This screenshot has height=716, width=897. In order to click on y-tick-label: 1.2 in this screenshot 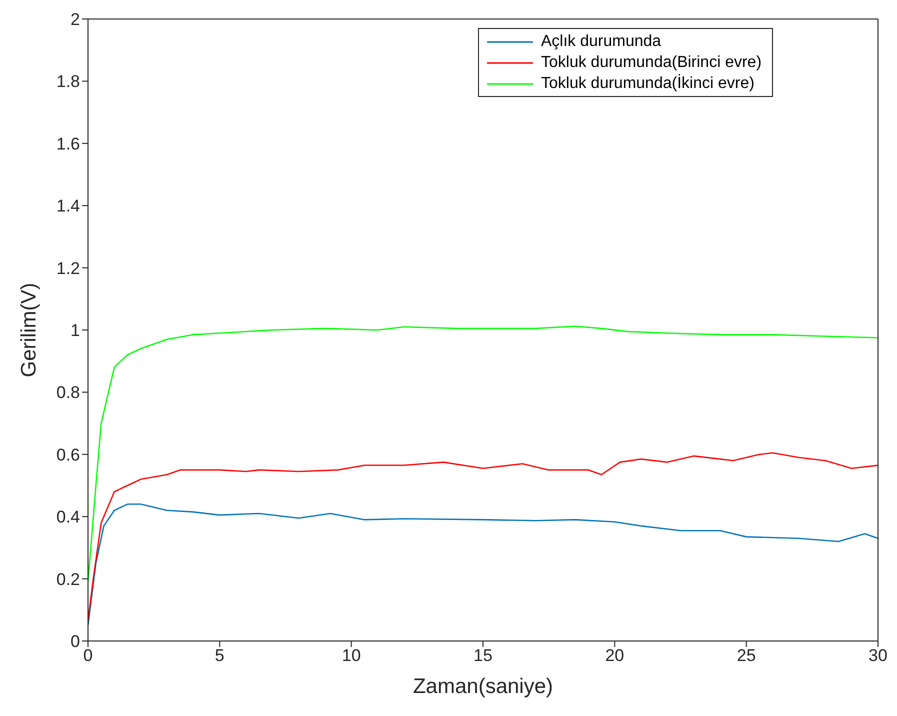, I will do `click(68, 268)`.